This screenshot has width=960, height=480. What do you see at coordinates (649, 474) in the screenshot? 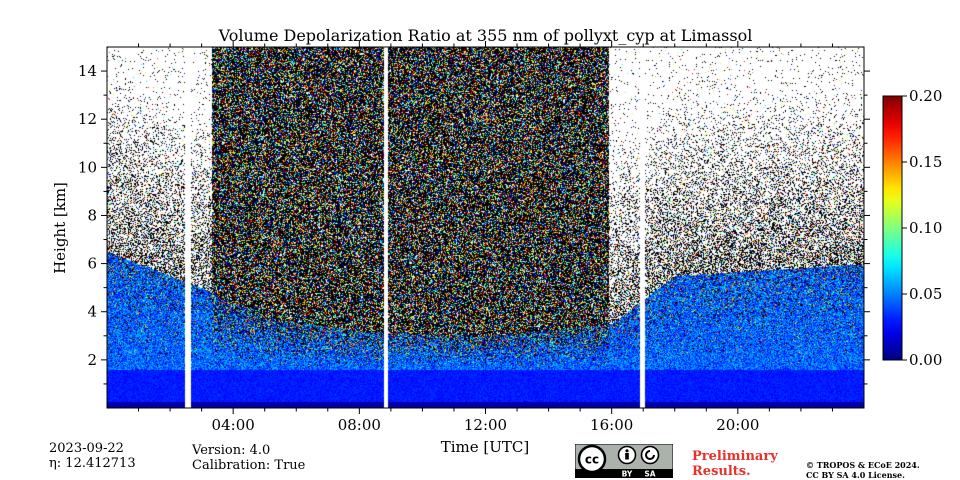
I see `badge-sa-text: SA` at bounding box center [649, 474].